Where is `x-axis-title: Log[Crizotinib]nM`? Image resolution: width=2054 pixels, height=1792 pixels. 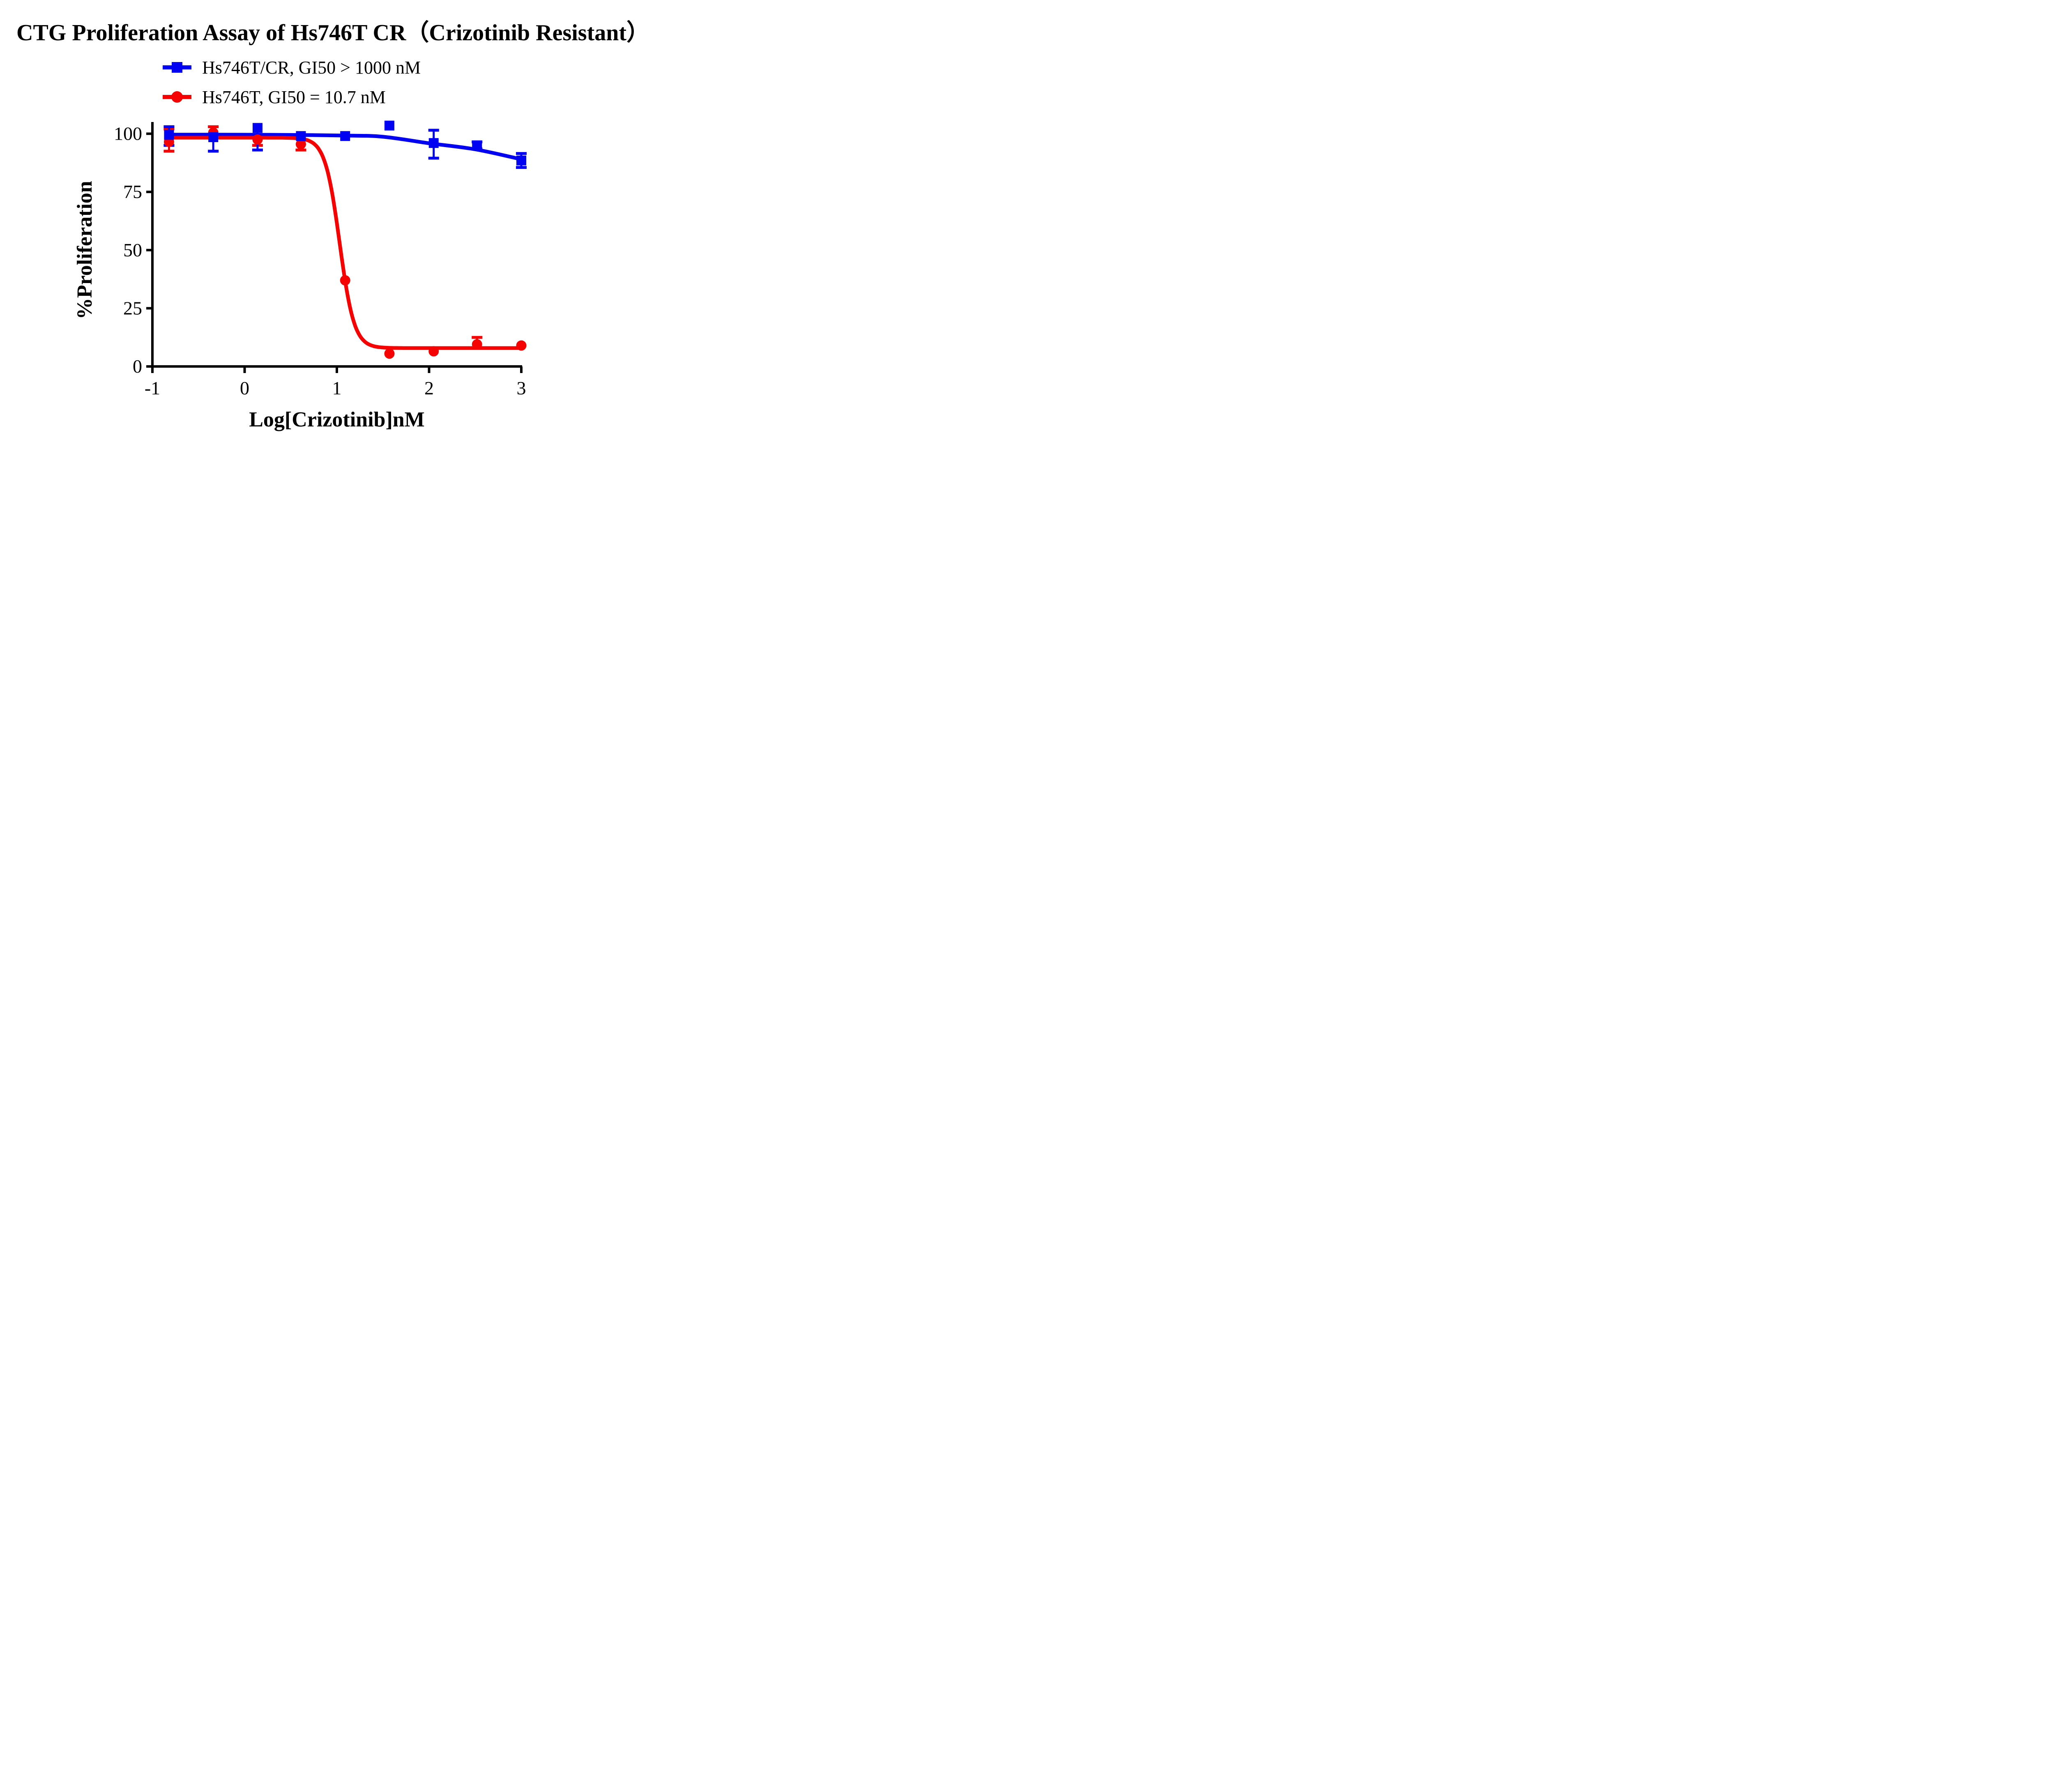
x-axis-title: Log[Crizotinib]nM is located at coordinates (337, 419).